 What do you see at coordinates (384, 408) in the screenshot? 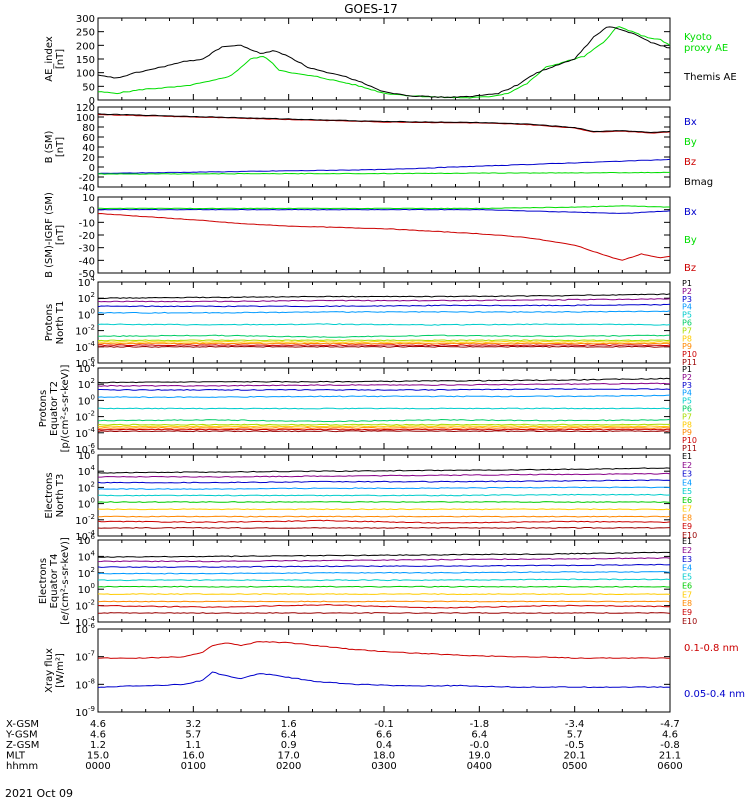
I see `series-line-p5` at bounding box center [384, 408].